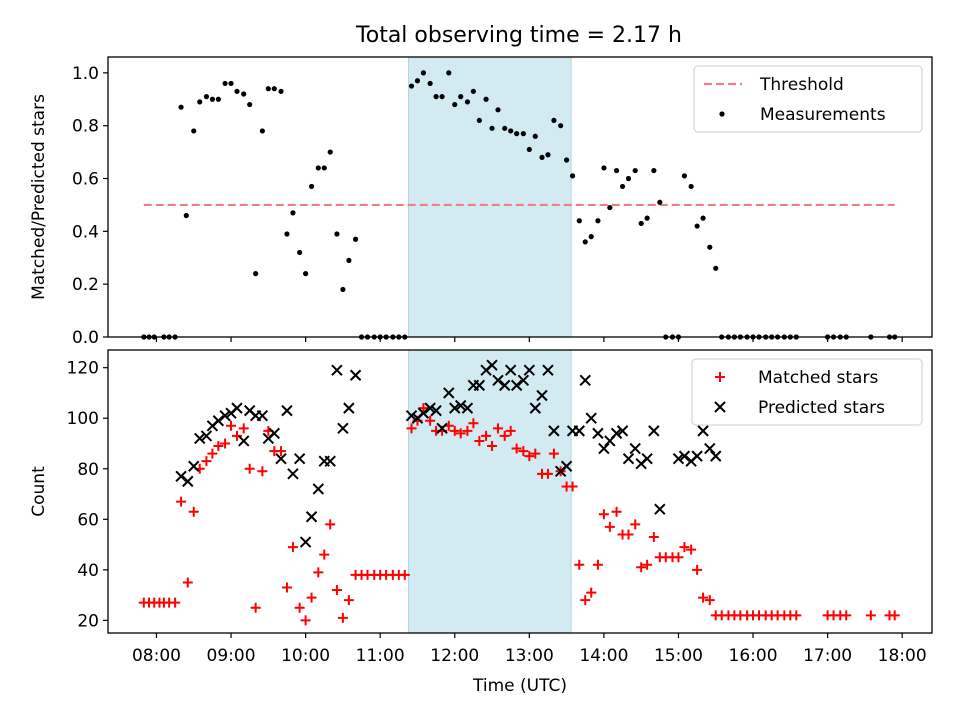 The width and height of the screenshot is (960, 720). Describe the element at coordinates (88, 621) in the screenshot. I see `bottom-ytick-label: 20` at that location.